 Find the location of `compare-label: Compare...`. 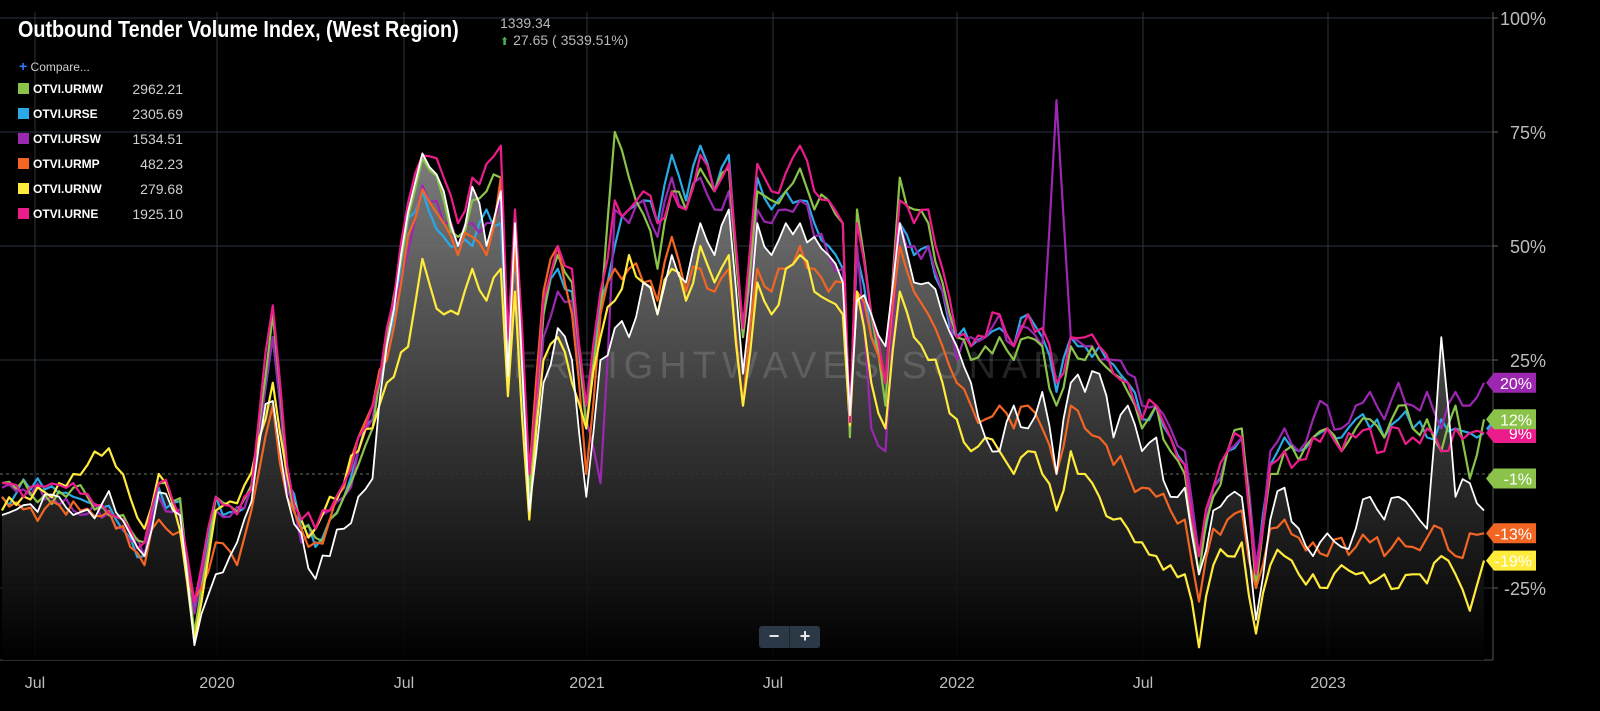

compare-label: Compare... is located at coordinates (60, 67).